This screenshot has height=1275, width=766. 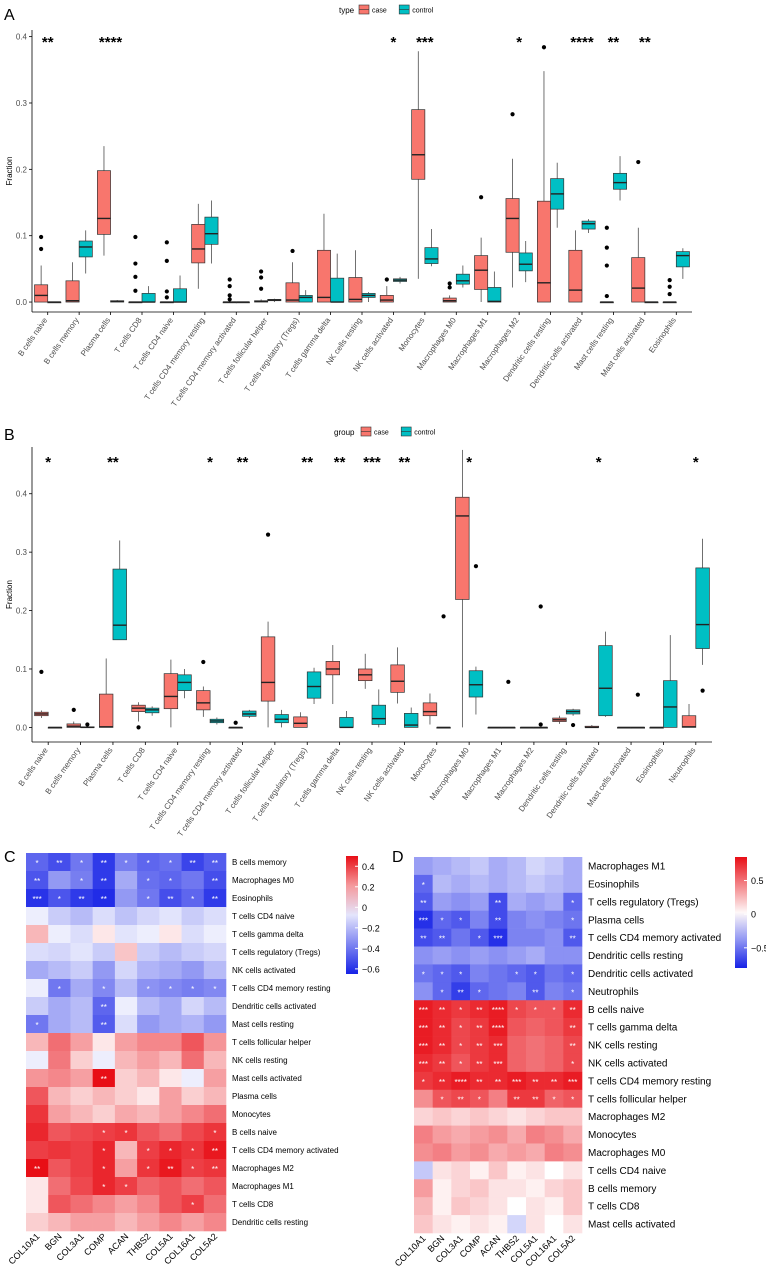 What do you see at coordinates (280, 785) in the screenshot?
I see `x-tick-label: T cells regulatory (Tregs)` at bounding box center [280, 785].